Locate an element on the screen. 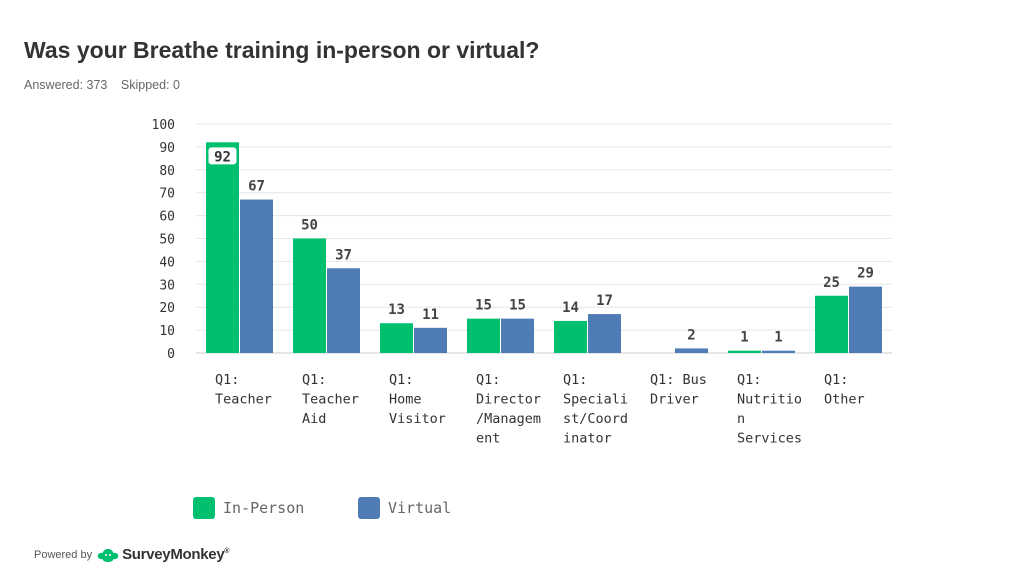 The width and height of the screenshot is (1024, 576). skipped-count: Skipped: 0 is located at coordinates (150, 85).